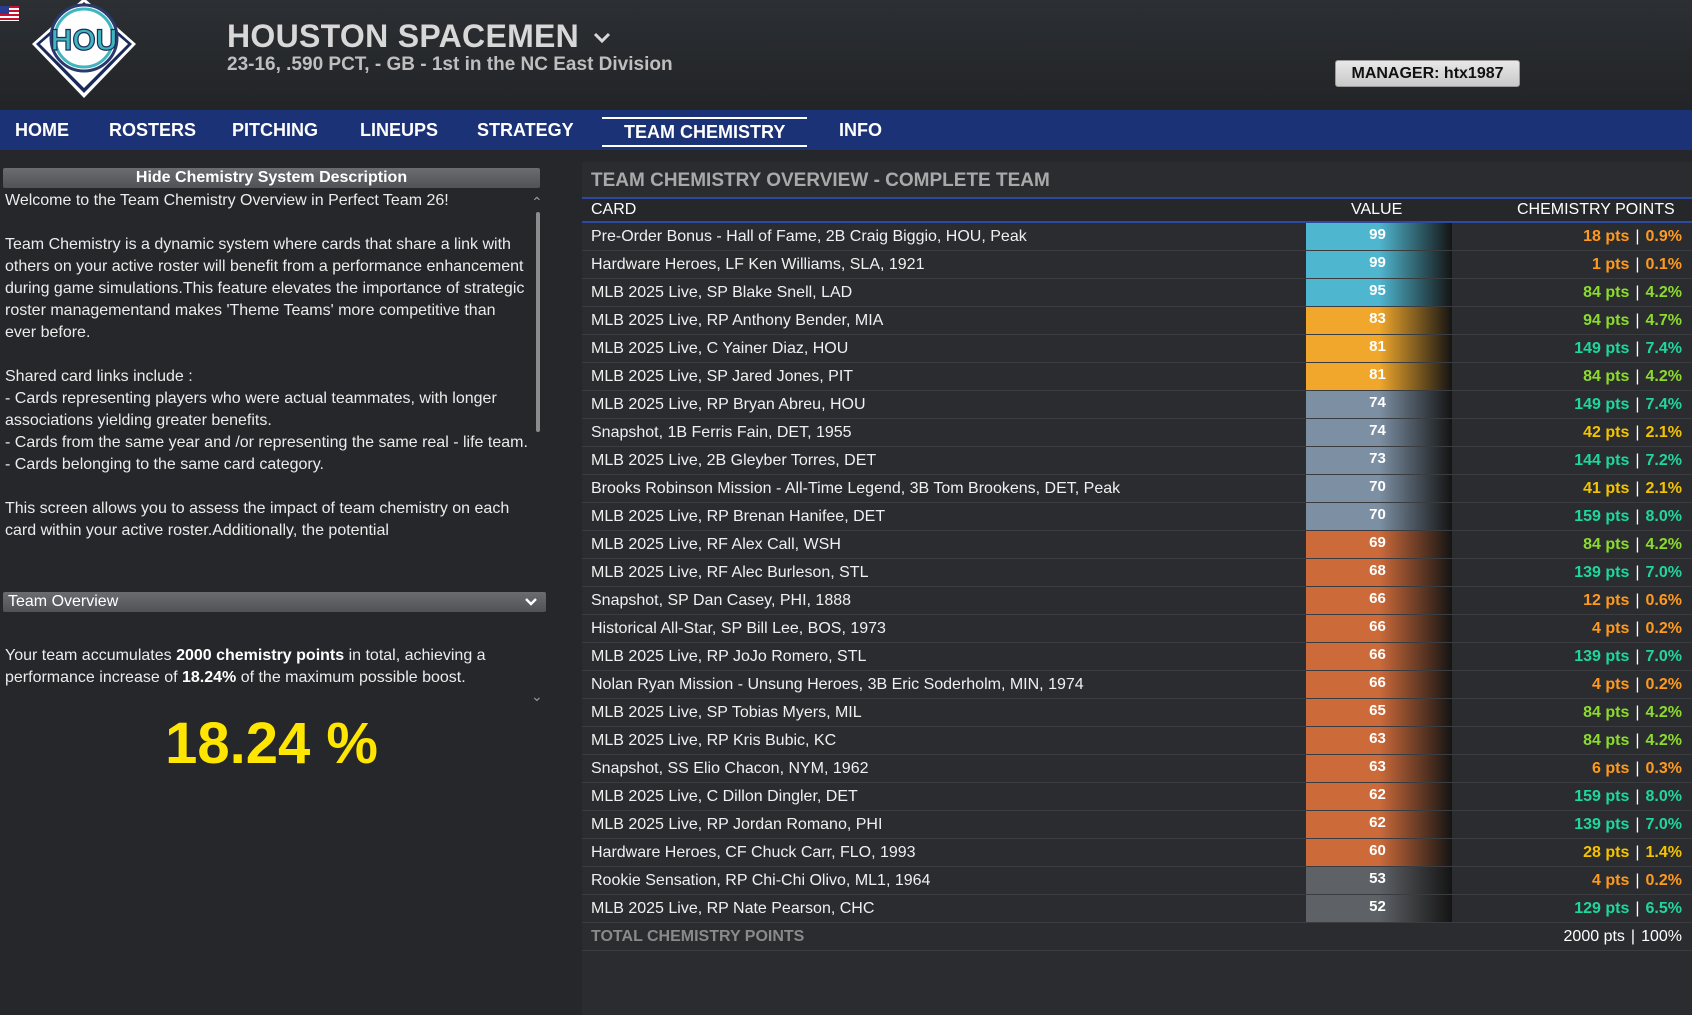  What do you see at coordinates (1663, 656) in the screenshot?
I see `chemistry-points-percent: 7.0%` at bounding box center [1663, 656].